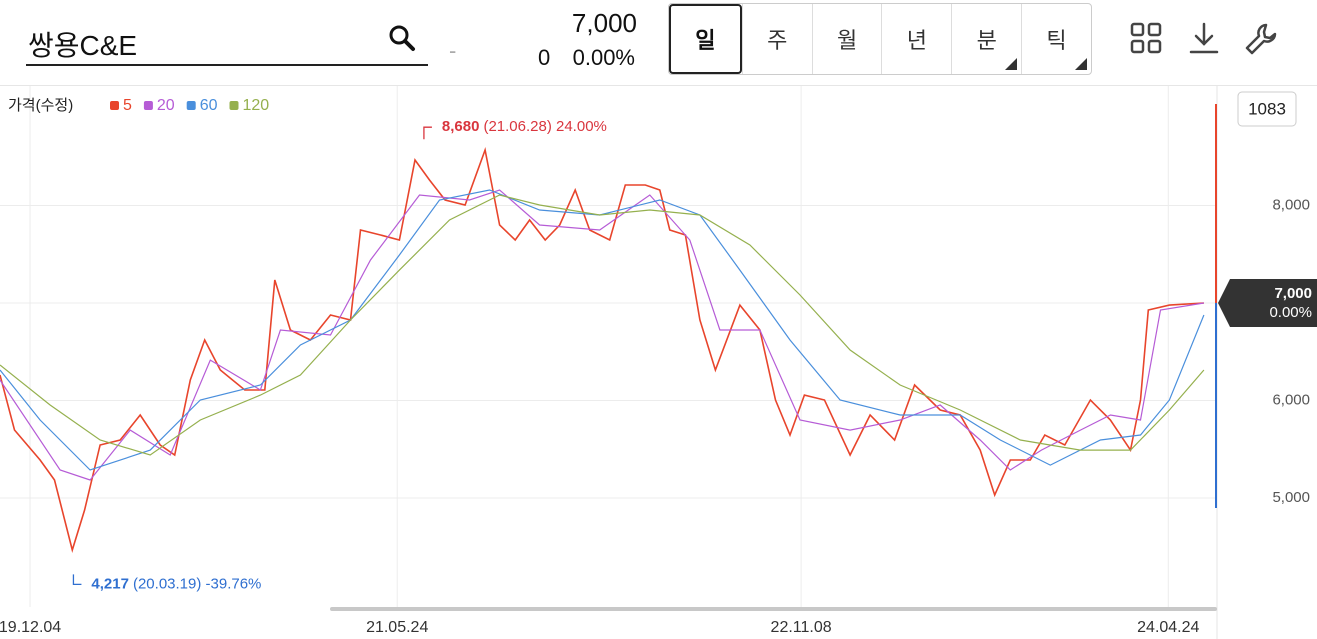 This screenshot has width=1317, height=639. I want to click on count-box, so click(1267, 109).